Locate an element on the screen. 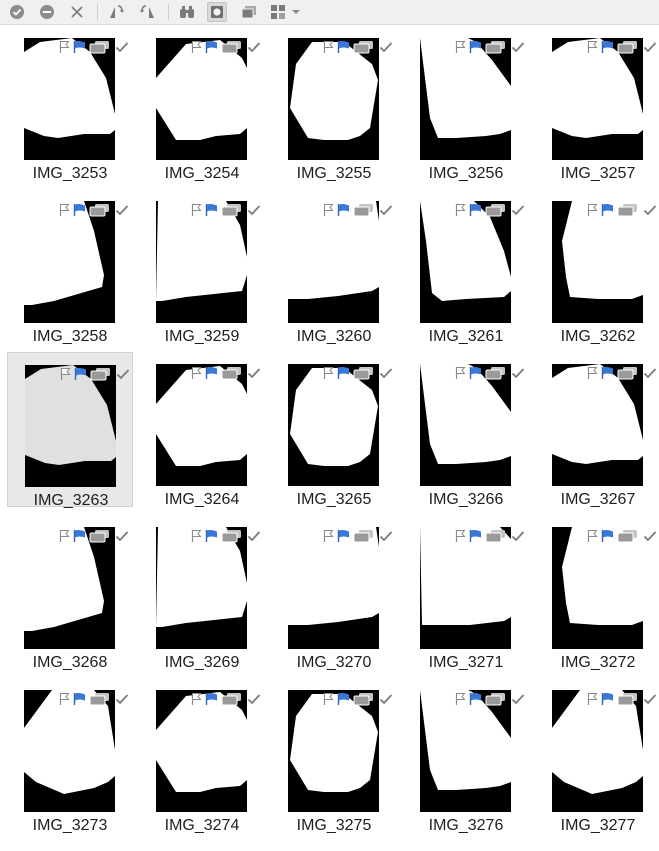 The height and width of the screenshot is (851, 659). thumbnail-tile: IMG_3266 is located at coordinates (466, 429).